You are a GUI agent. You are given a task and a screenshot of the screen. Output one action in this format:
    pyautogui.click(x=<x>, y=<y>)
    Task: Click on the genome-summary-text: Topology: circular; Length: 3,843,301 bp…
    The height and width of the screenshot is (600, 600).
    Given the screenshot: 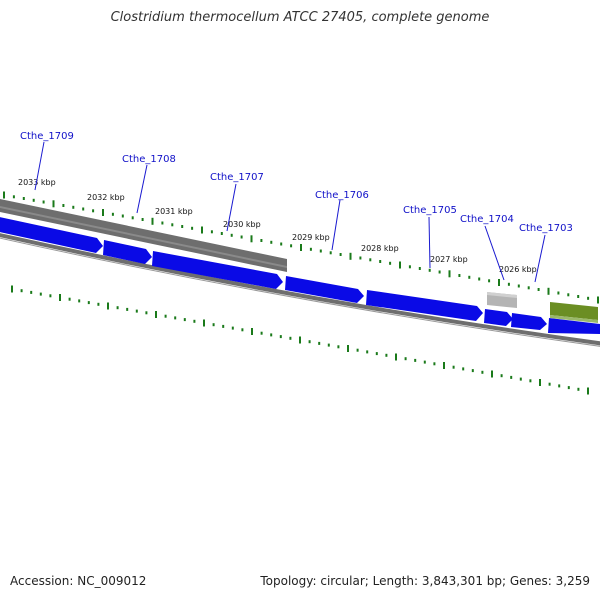 What is the action you would take?
    pyautogui.click(x=425, y=581)
    